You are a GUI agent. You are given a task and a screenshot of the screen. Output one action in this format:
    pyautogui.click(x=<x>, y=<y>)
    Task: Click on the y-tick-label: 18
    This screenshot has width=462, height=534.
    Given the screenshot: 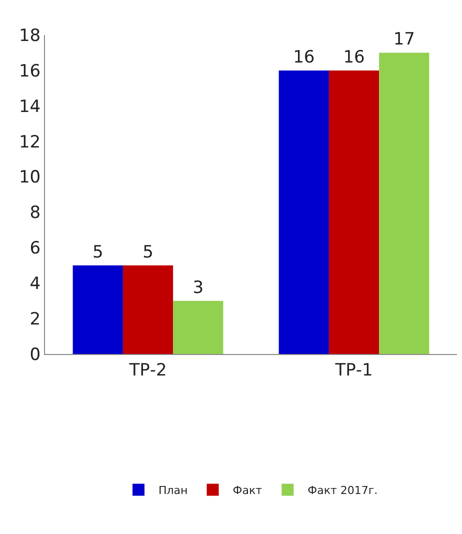 What is the action you would take?
    pyautogui.click(x=29, y=36)
    